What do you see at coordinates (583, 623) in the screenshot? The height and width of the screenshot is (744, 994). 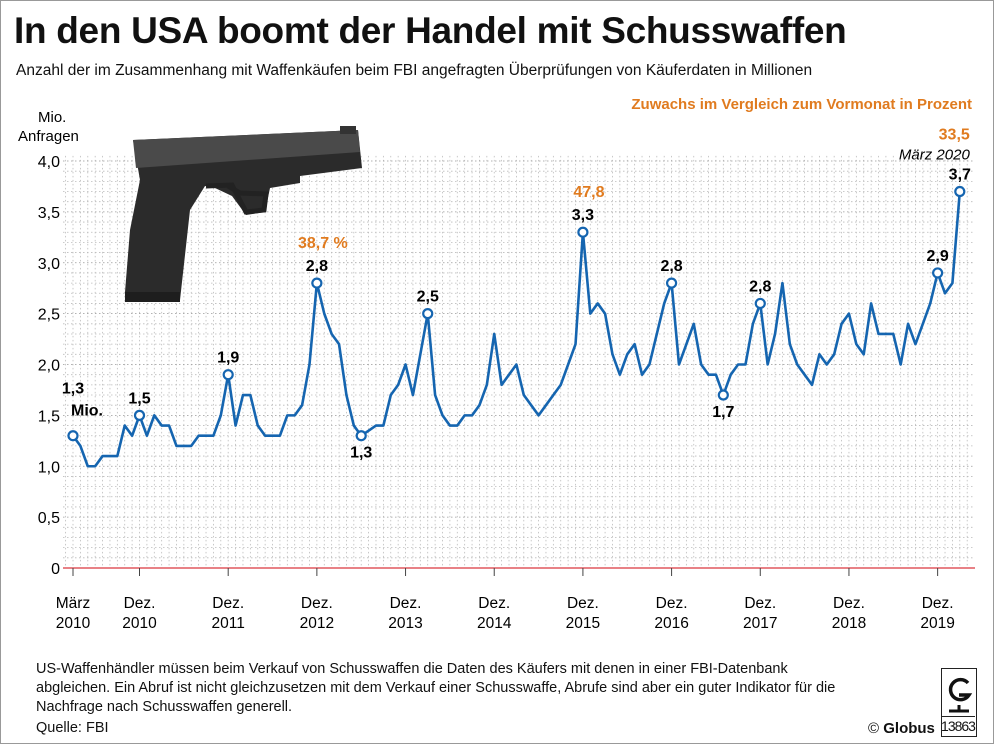 I see `x-tick-label: 2015` at bounding box center [583, 623].